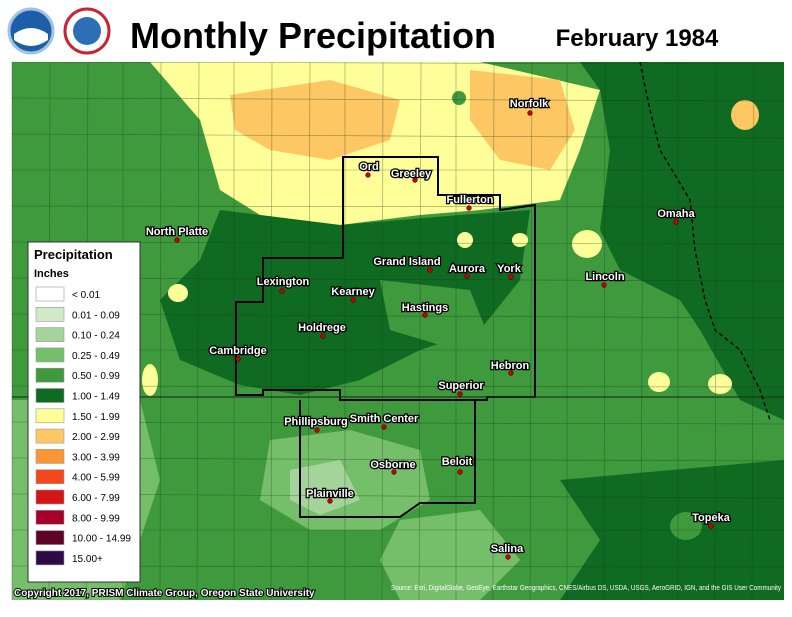 The width and height of the screenshot is (792, 617). I want to click on legend-label: 2.00 - 2.99, so click(96, 437).